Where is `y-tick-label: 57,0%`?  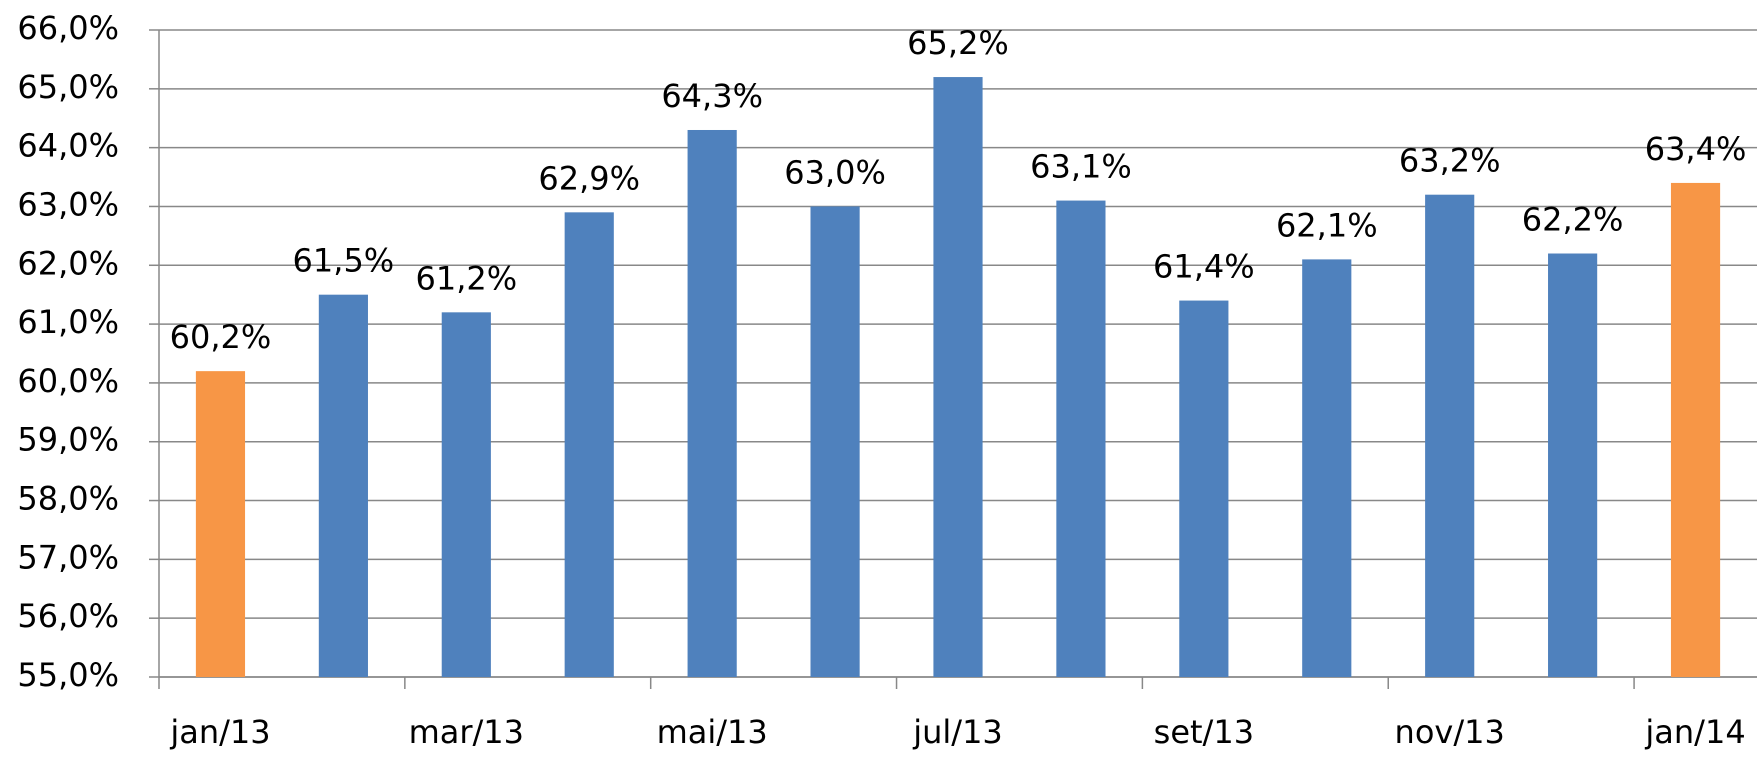 y-tick-label: 57,0% is located at coordinates (68, 557).